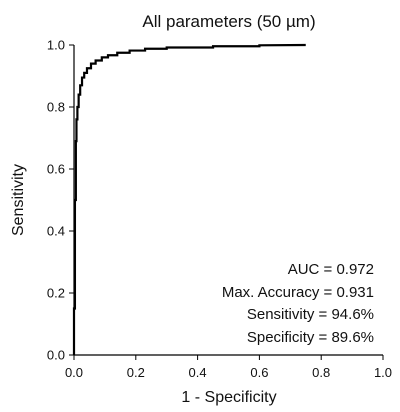 The width and height of the screenshot is (400, 412). What do you see at coordinates (136, 372) in the screenshot?
I see `x-tick-label: 0.2` at bounding box center [136, 372].